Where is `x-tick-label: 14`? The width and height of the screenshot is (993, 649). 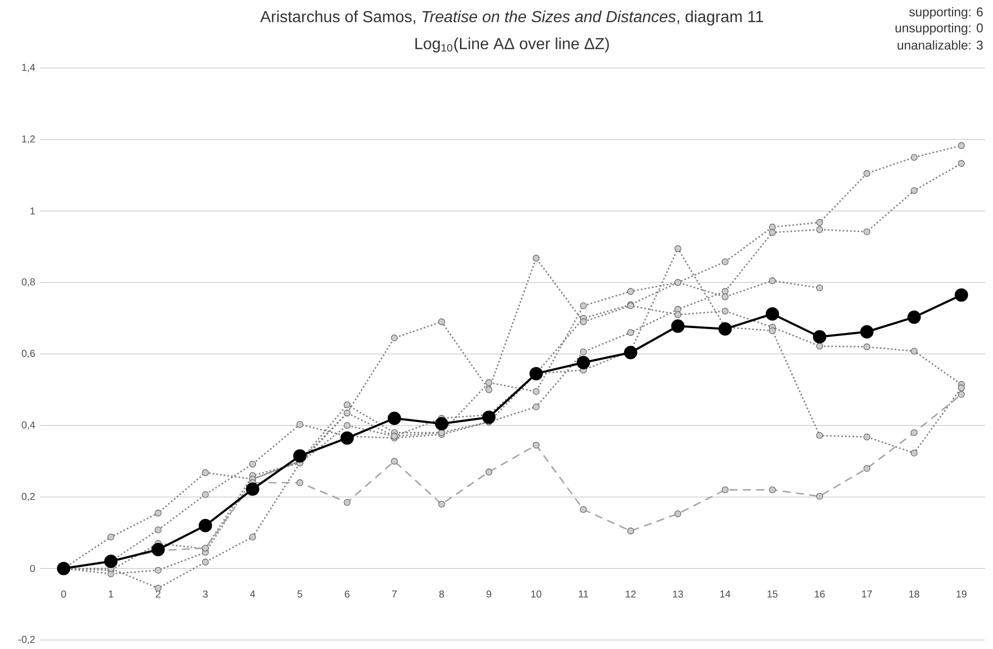 x-tick-label: 14 is located at coordinates (725, 594).